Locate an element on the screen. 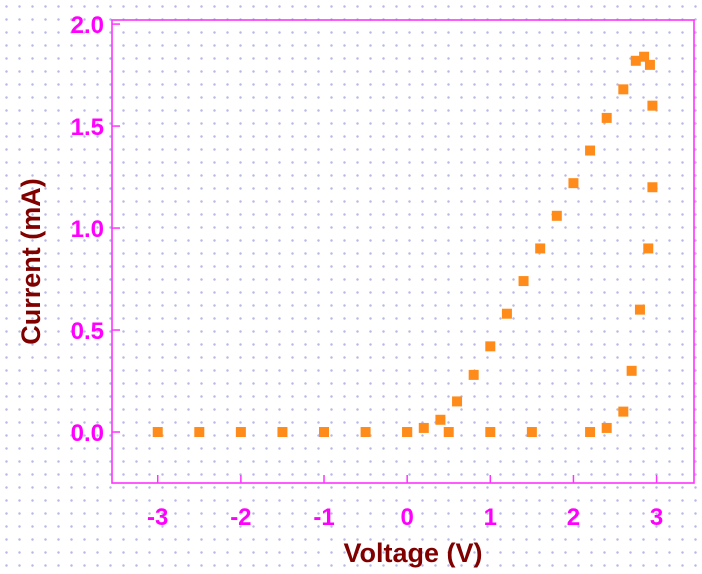 This screenshot has width=702, height=574. x-tick-label: 0 is located at coordinates (406, 517).